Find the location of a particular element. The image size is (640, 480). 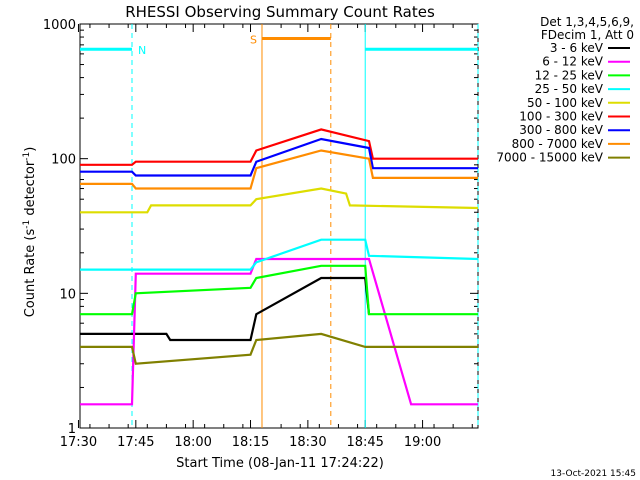

legend-label: 50 - 100 keV is located at coordinates (565, 103).